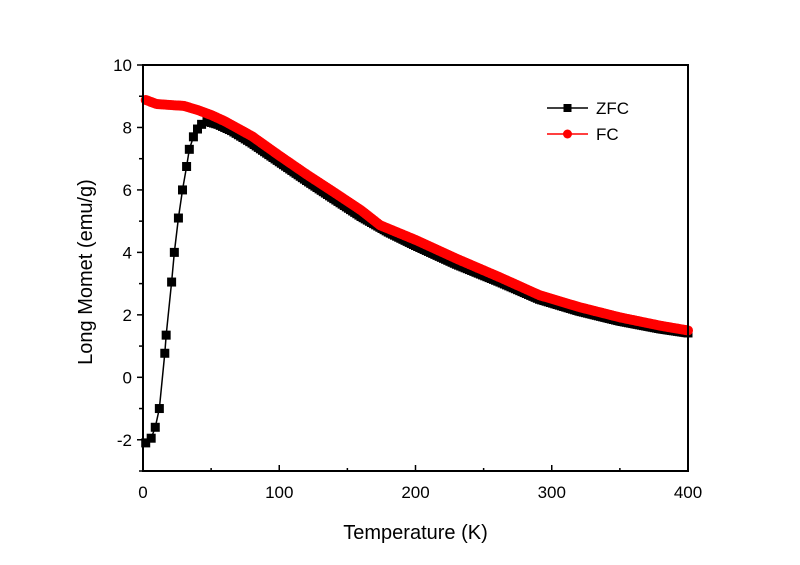 This screenshot has width=800, height=565. Describe the element at coordinates (127, 190) in the screenshot. I see `y-tick-label: 6` at that location.